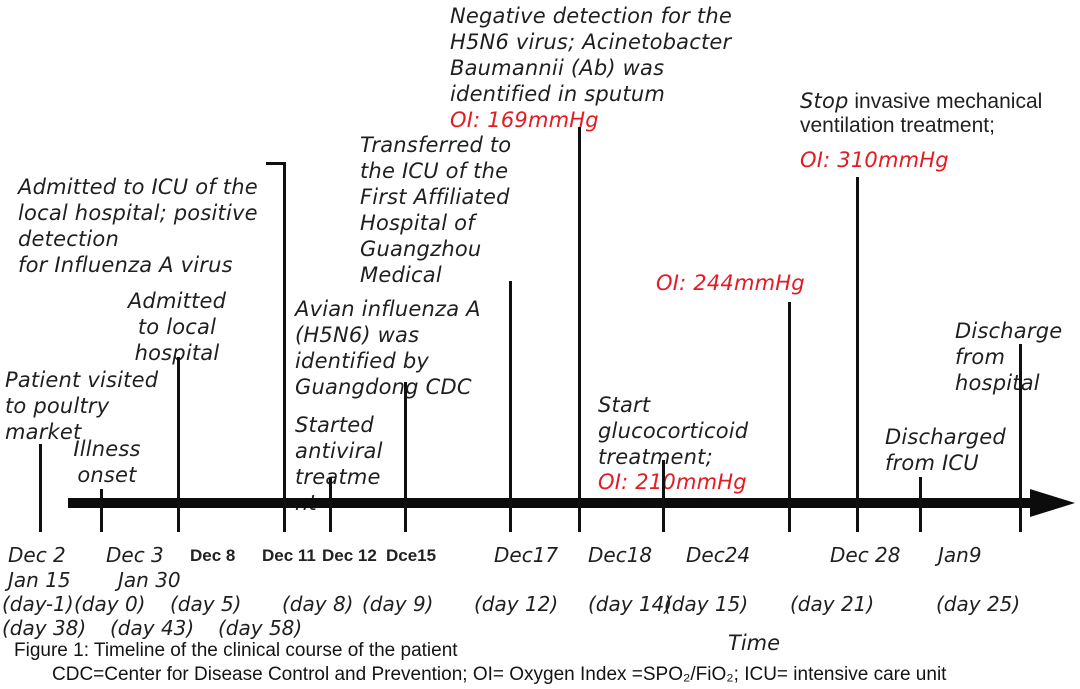 This screenshot has height=689, width=1080. What do you see at coordinates (579, 329) in the screenshot?
I see `tick-negative-detection` at bounding box center [579, 329].